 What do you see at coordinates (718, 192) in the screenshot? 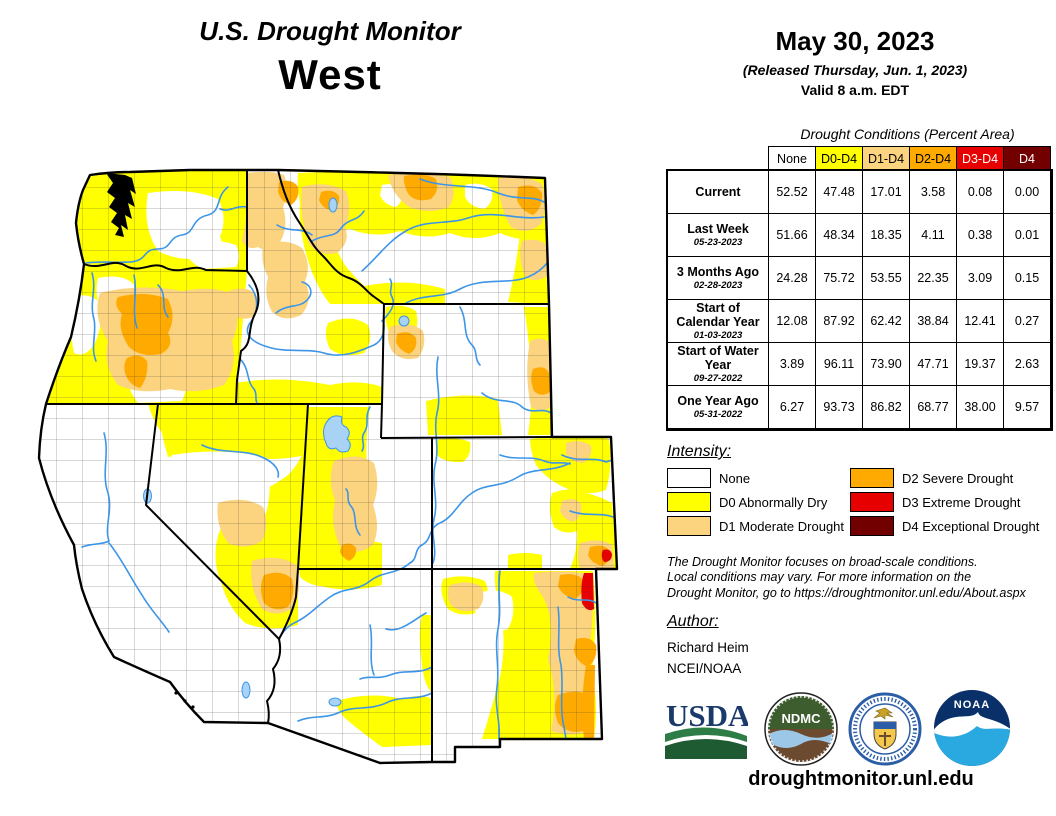
I see `row-label: Current` at bounding box center [718, 192].